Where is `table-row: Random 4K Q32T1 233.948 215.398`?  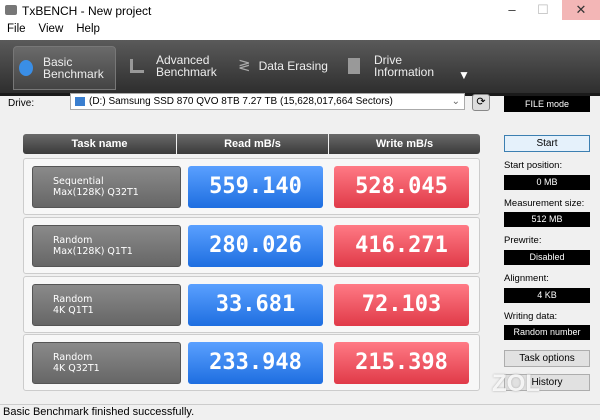 table-row: Random 4K Q32T1 233.948 215.398 is located at coordinates (251, 362).